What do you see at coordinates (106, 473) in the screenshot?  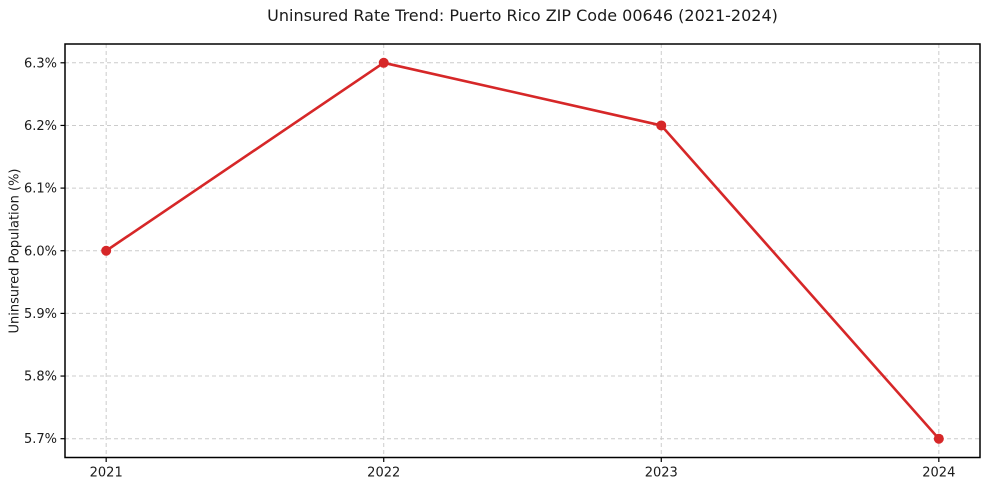 I see `x-tick-label: 2021` at bounding box center [106, 473].